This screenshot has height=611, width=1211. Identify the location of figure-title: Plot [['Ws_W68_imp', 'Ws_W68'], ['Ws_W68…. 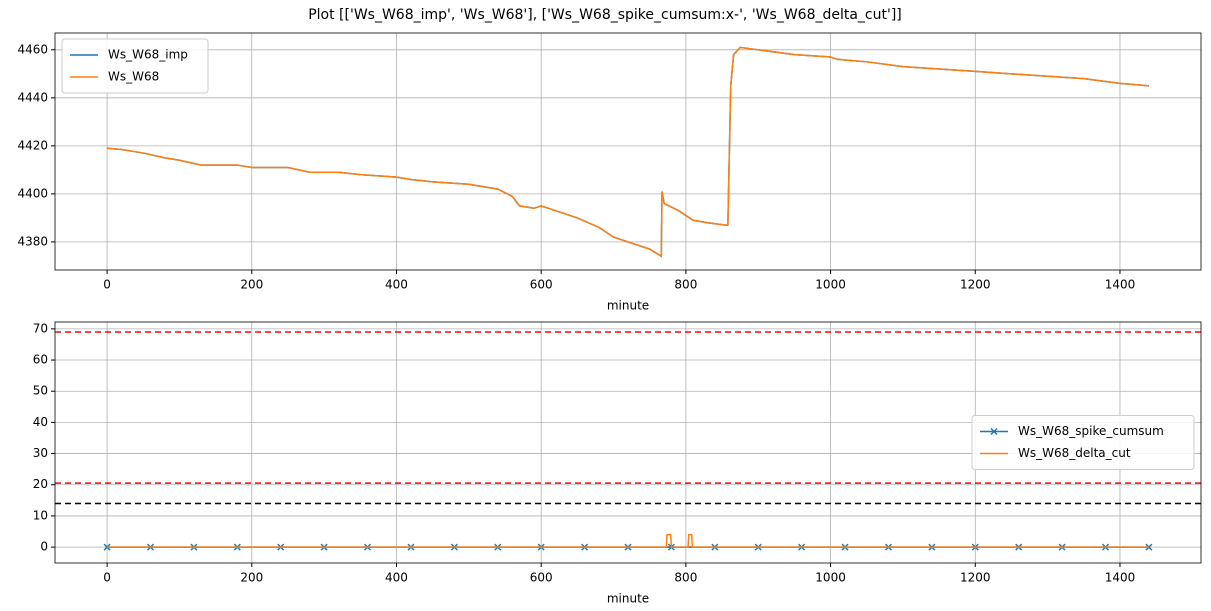
(605, 15).